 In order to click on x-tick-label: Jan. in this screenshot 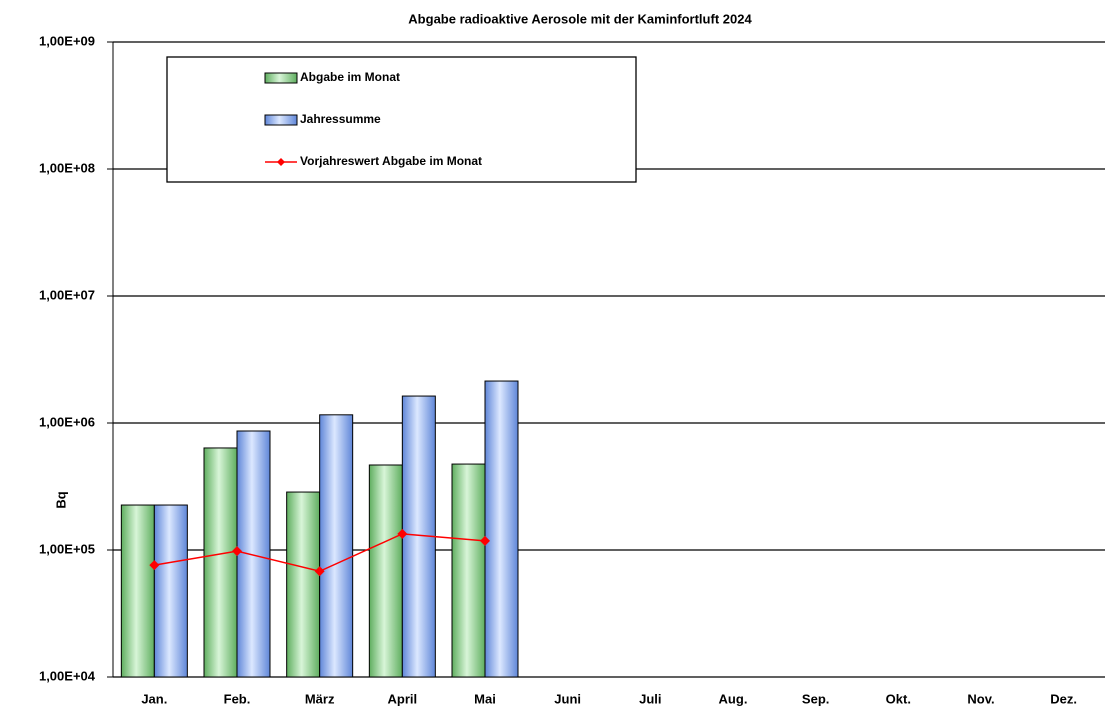, I will do `click(154, 698)`.